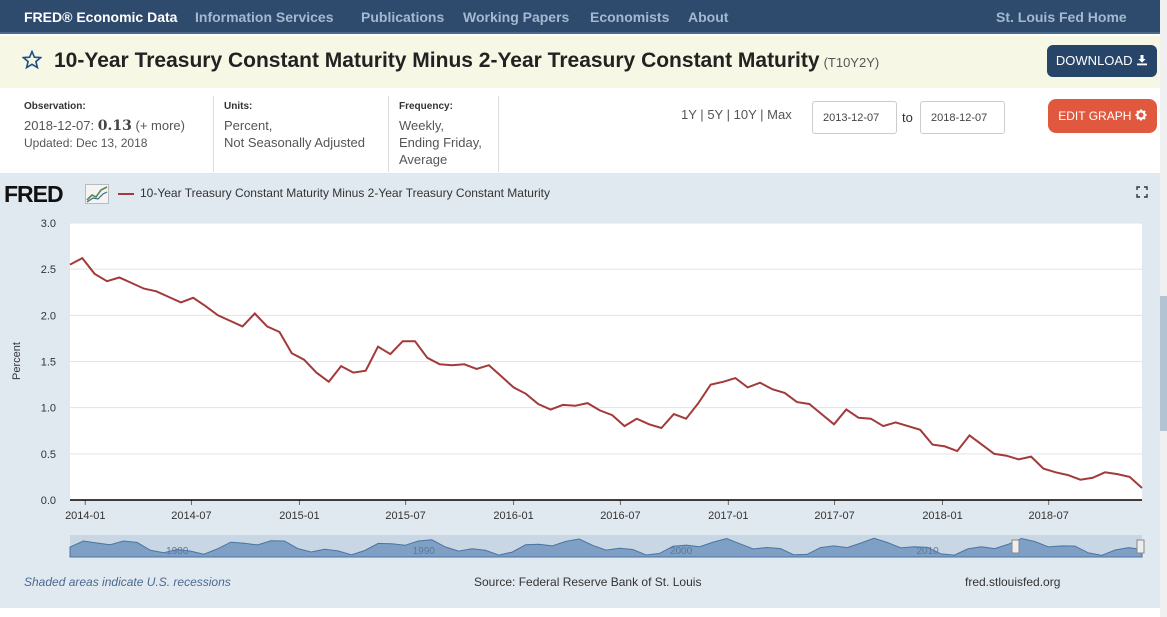  What do you see at coordinates (942, 516) in the screenshot?
I see `x-tick-label: 2018-01` at bounding box center [942, 516].